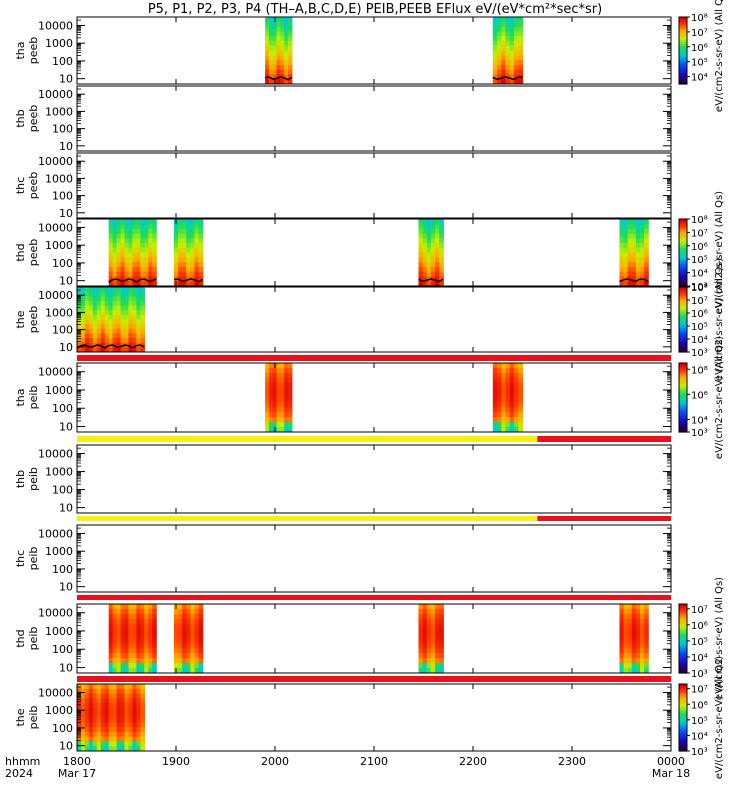 The image size is (750, 800). What do you see at coordinates (699, 705) in the screenshot?
I see `colorbar-tick-label: 10⁶` at bounding box center [699, 705].